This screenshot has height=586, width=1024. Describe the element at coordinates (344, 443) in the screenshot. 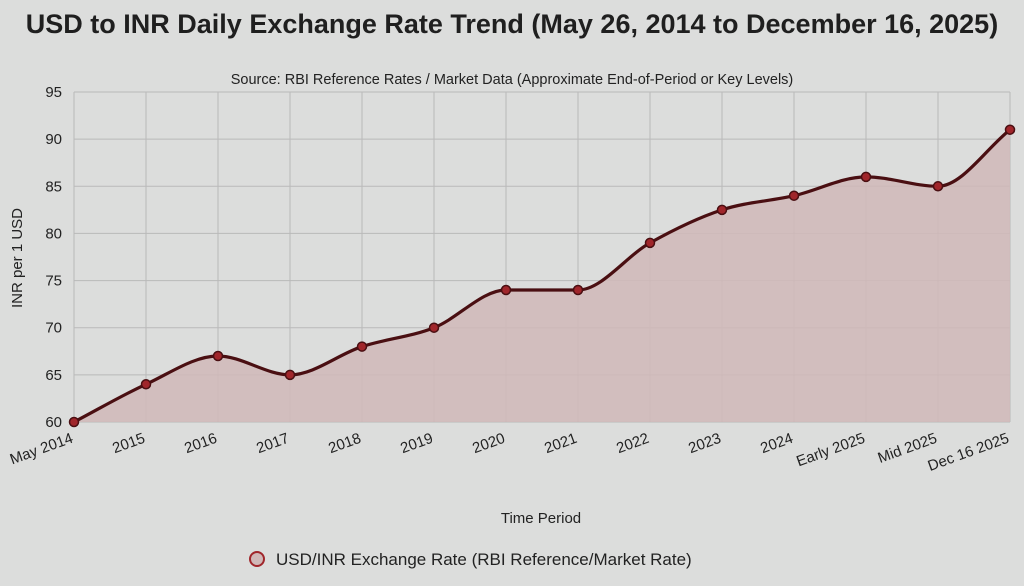

I see `x-tick-label: 2018` at that location.